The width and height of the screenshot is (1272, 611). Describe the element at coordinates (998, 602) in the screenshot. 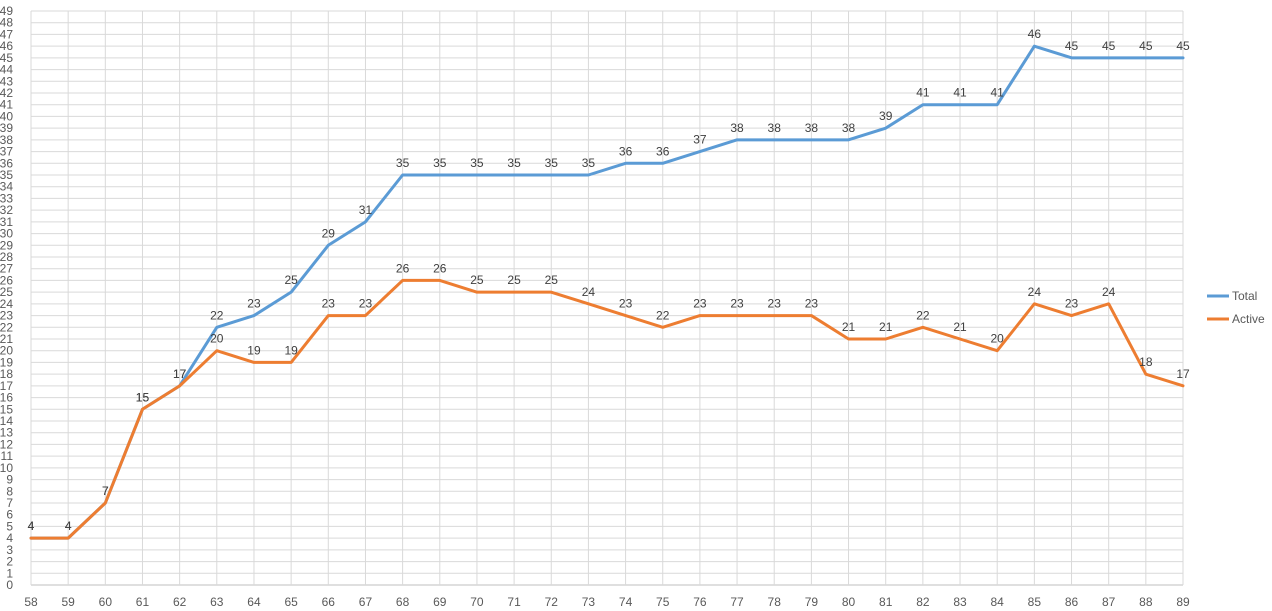

I see `x-tick-label: 84` at that location.